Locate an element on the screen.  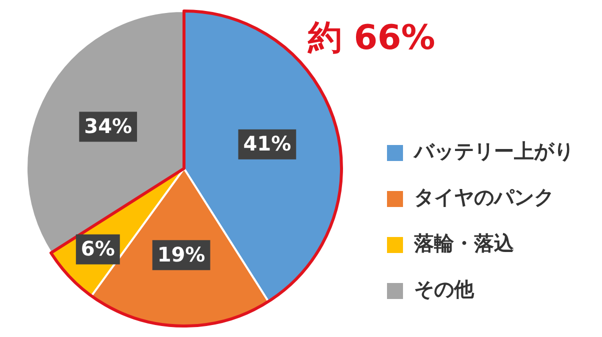
legend-label: 落輪・落込 is located at coordinates (464, 243).